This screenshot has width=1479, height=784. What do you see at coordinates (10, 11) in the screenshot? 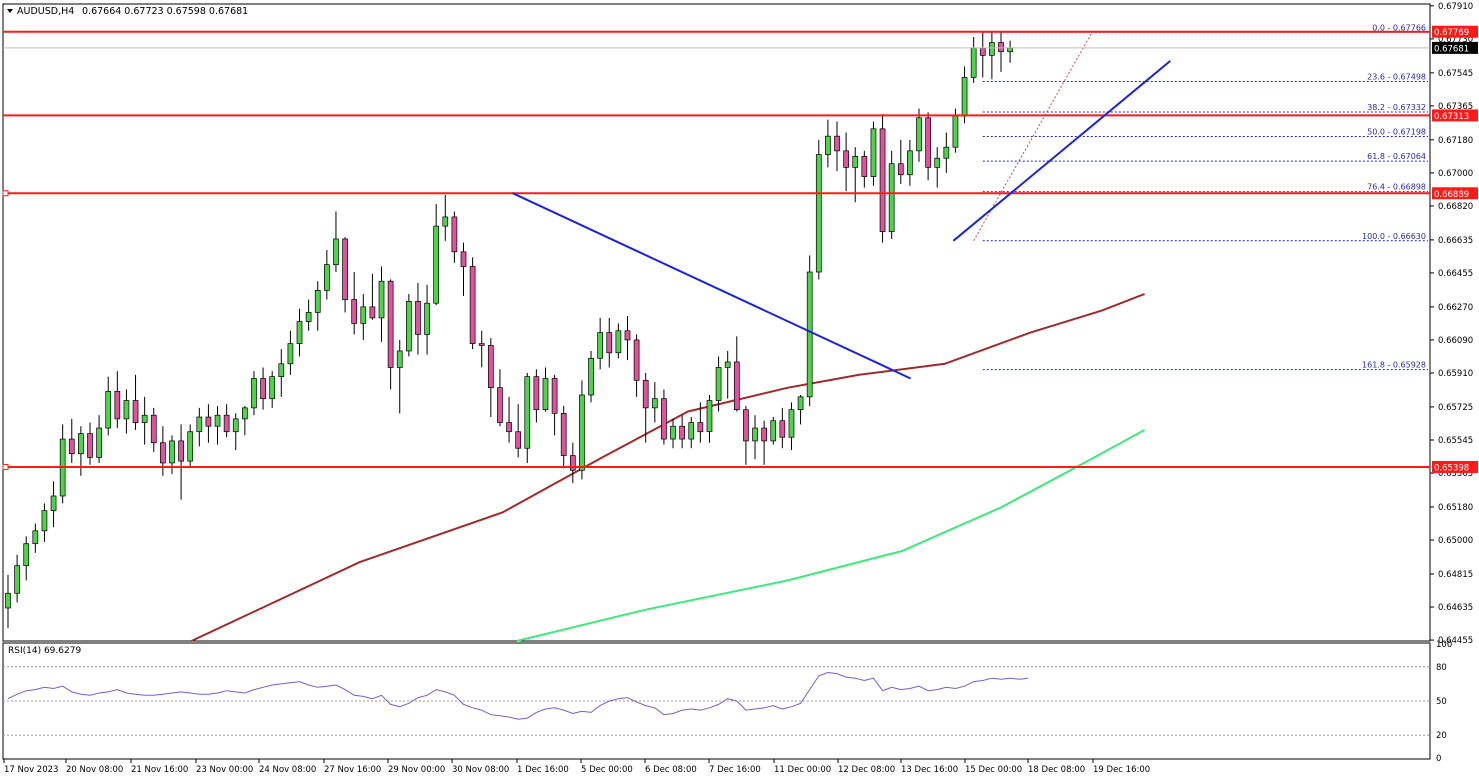
I see `dropdown-triangle-icon` at bounding box center [10, 11].